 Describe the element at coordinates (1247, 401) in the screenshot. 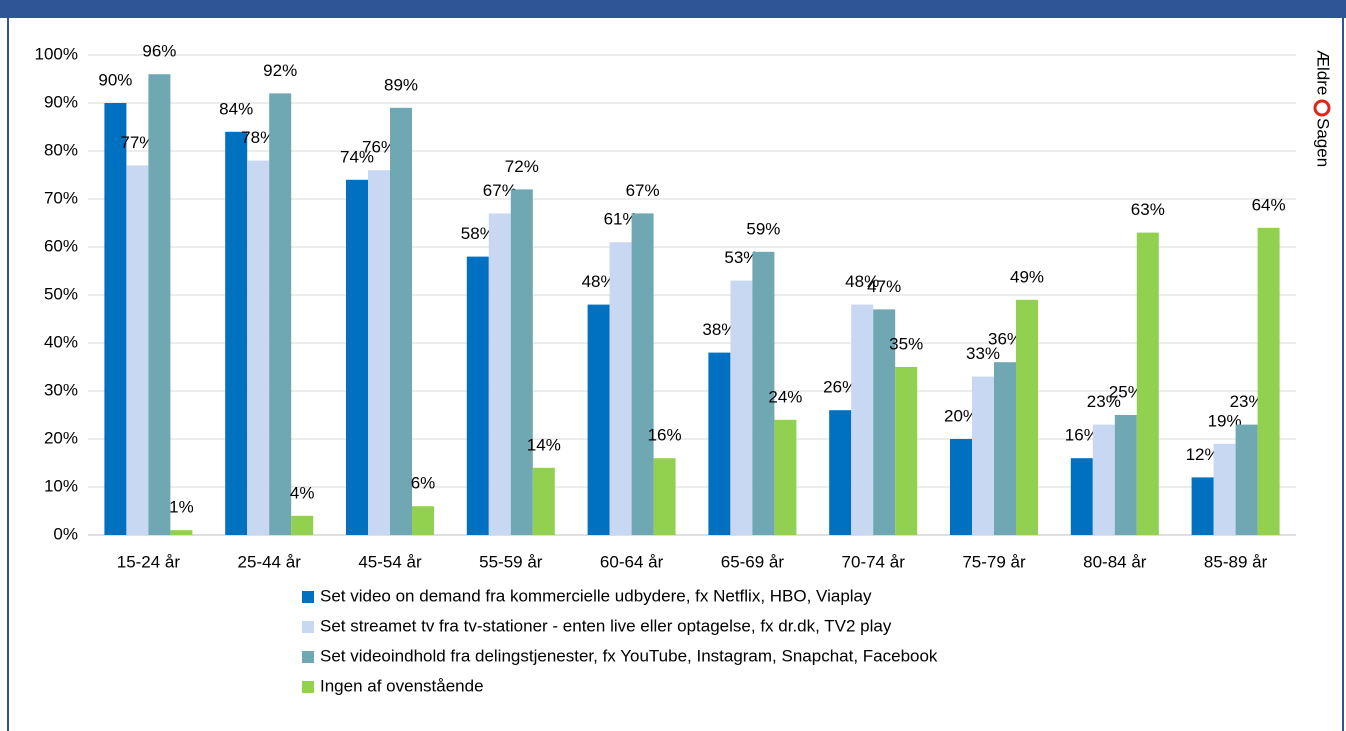

I see `data-label: 23%` at that location.